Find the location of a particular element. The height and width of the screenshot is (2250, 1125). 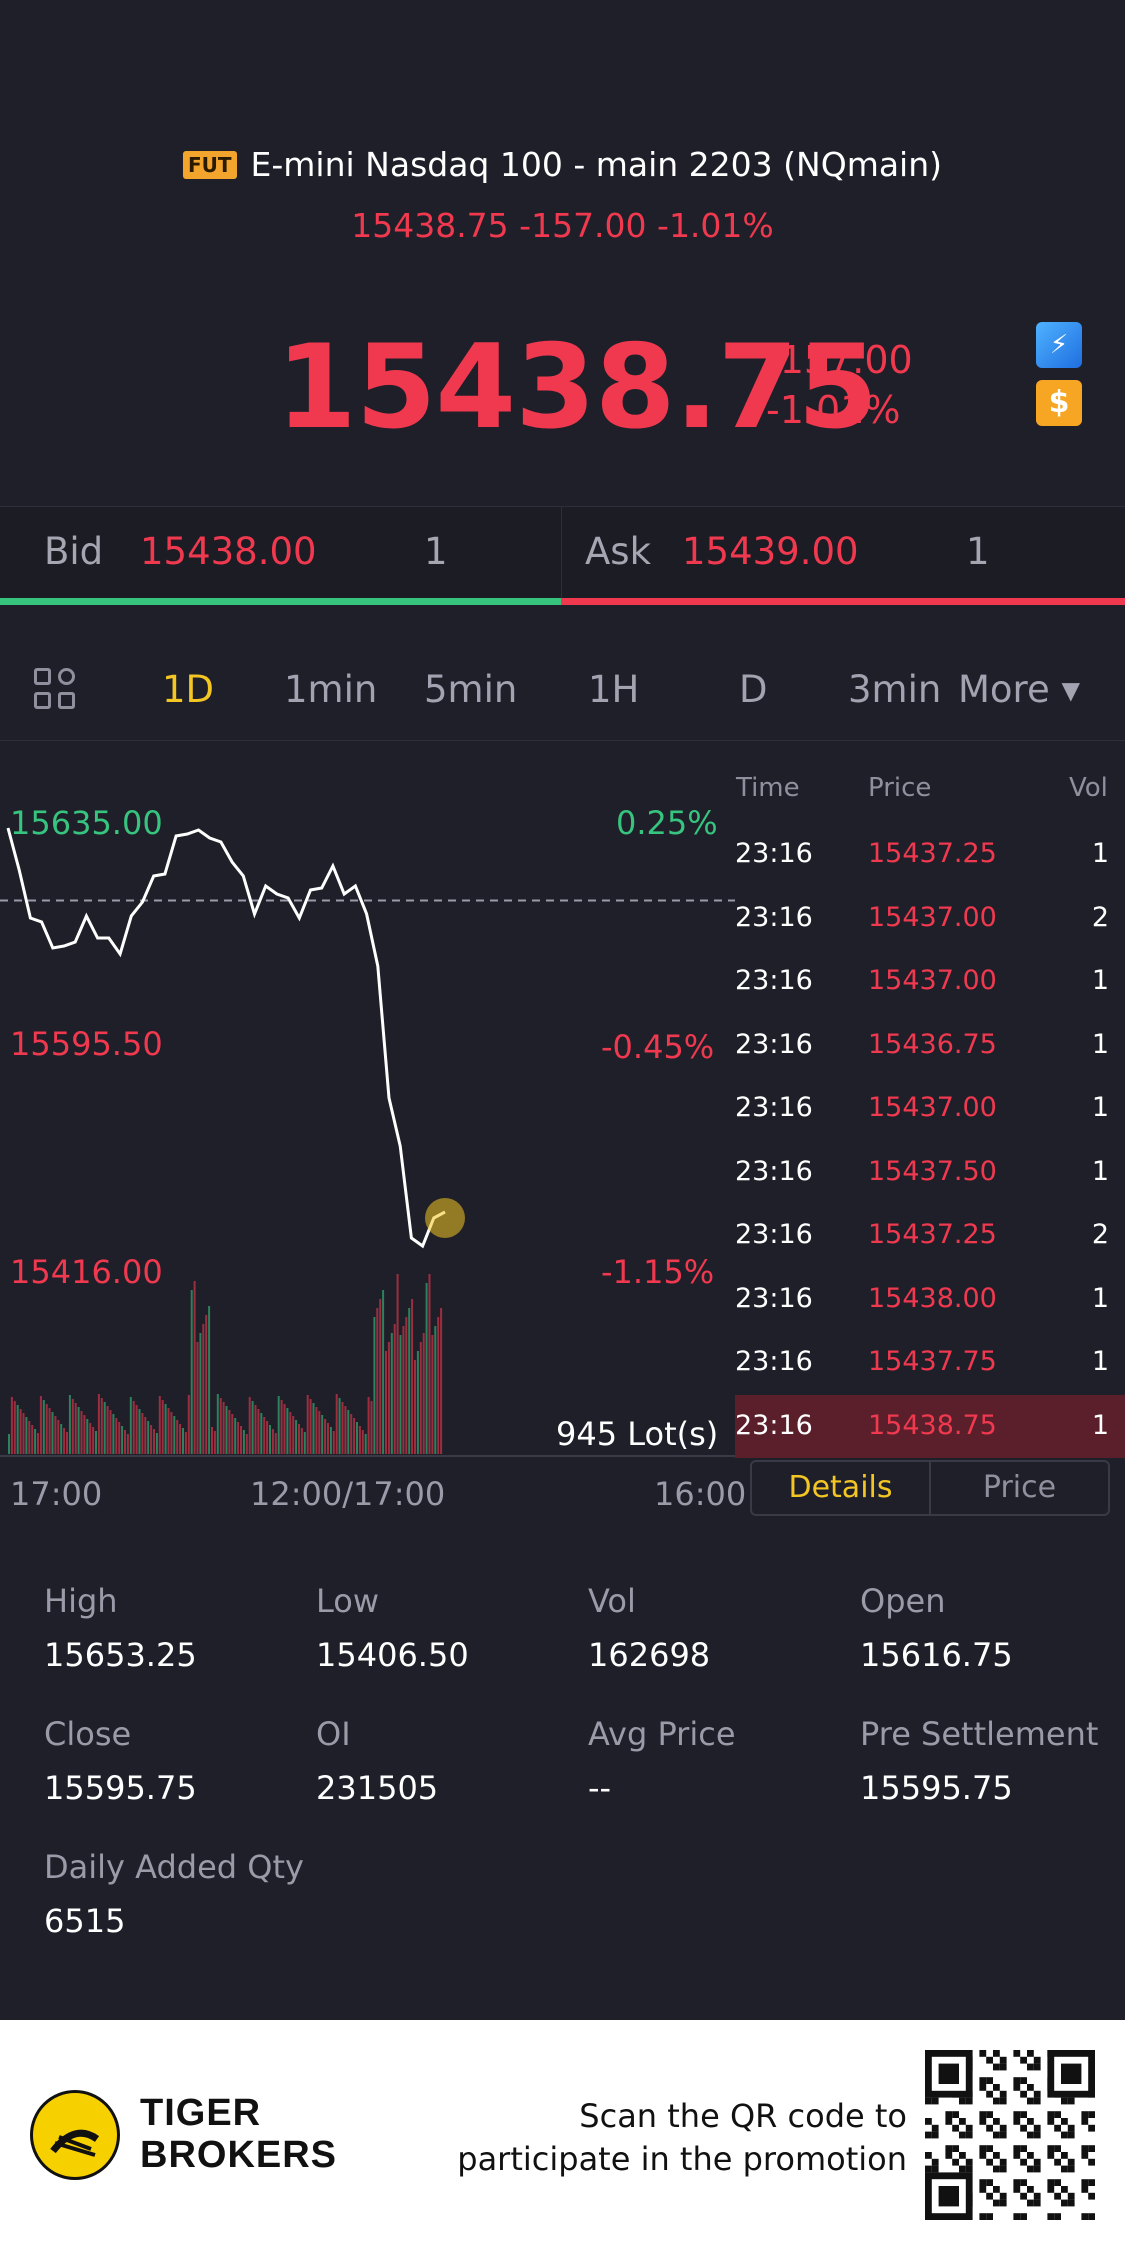

stat-value: 15616.75 is located at coordinates (936, 1655).